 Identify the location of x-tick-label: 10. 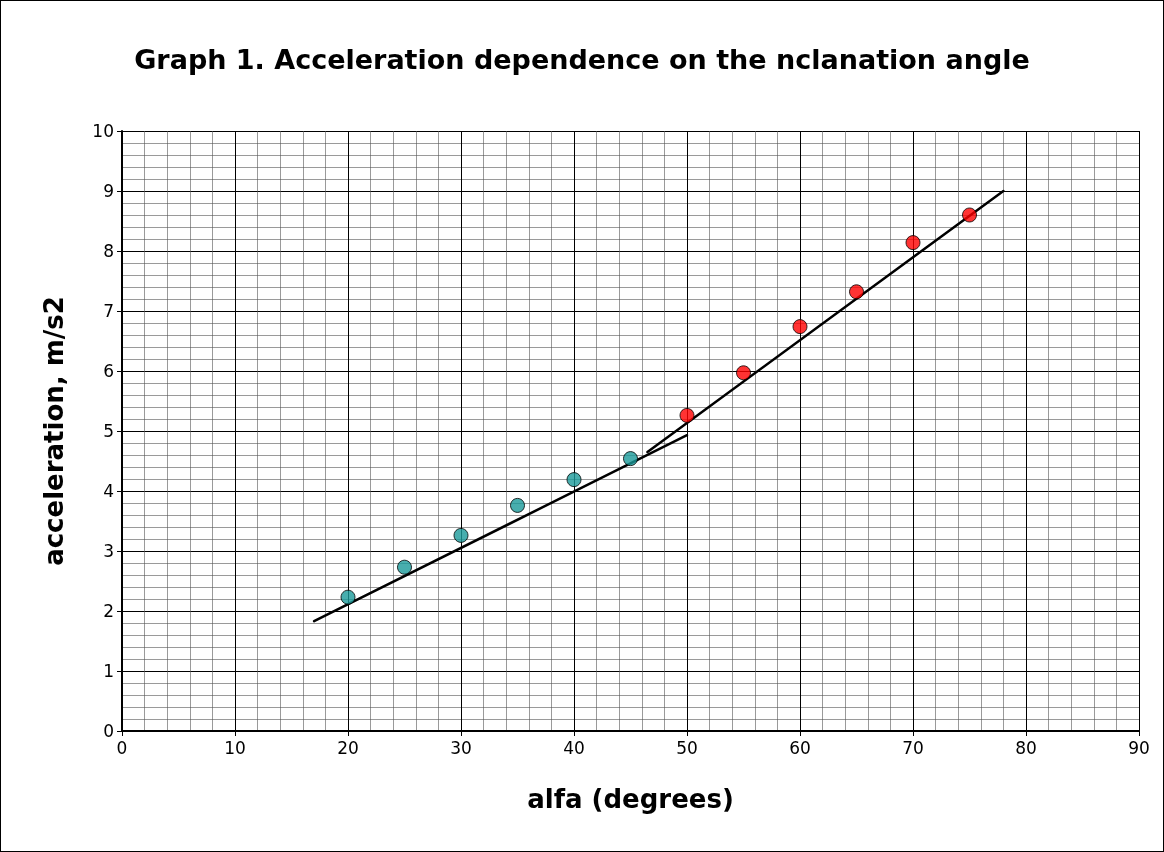
(235, 747).